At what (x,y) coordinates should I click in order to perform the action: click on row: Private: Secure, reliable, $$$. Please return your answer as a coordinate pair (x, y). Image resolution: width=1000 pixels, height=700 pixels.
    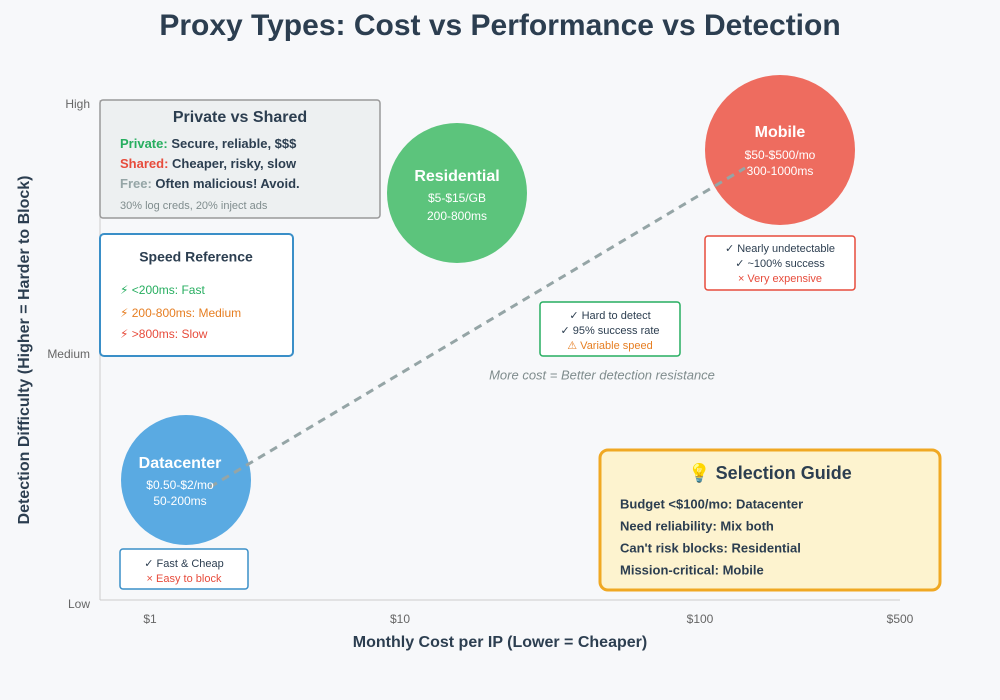
    Looking at the image, I should click on (208, 143).